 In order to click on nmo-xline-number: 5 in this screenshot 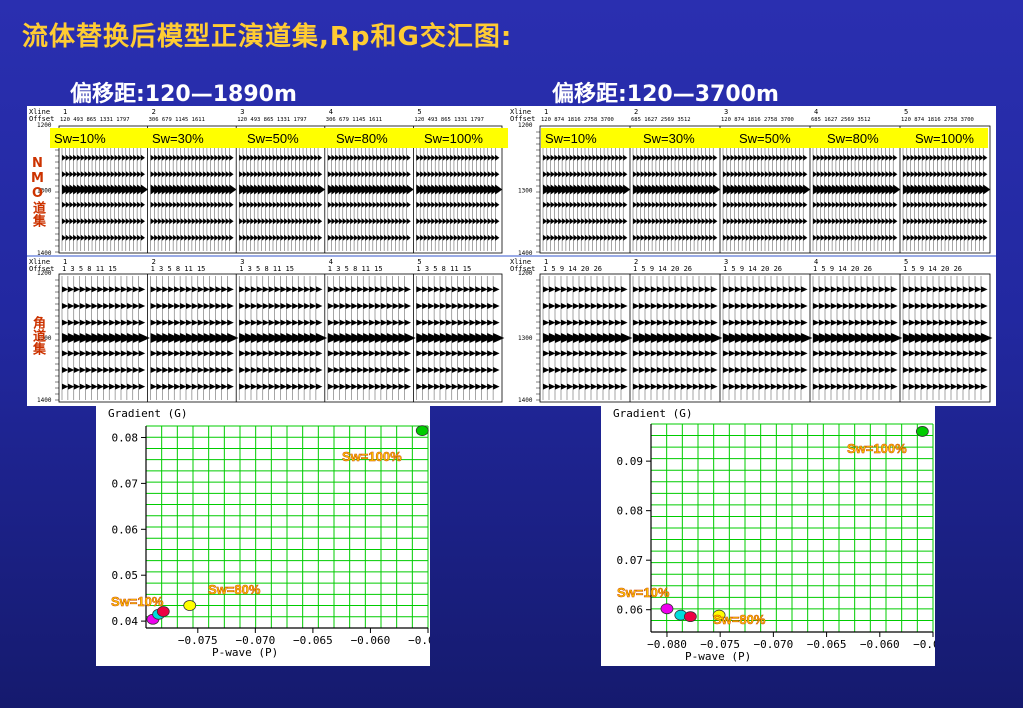, I will do `click(419, 112)`.